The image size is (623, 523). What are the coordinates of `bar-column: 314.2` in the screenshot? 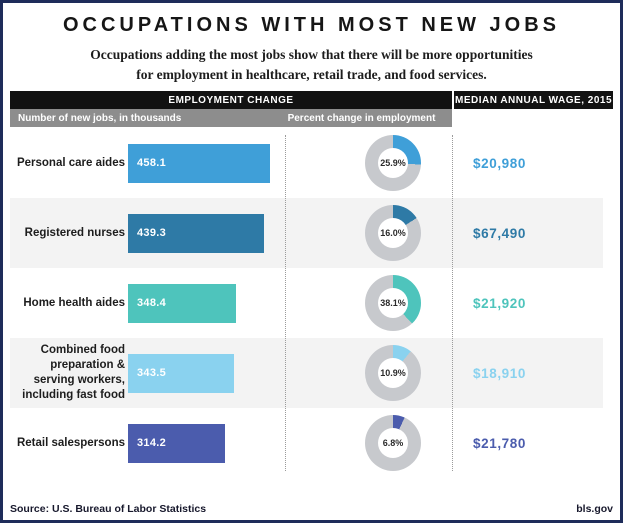 It's located at (205, 443).